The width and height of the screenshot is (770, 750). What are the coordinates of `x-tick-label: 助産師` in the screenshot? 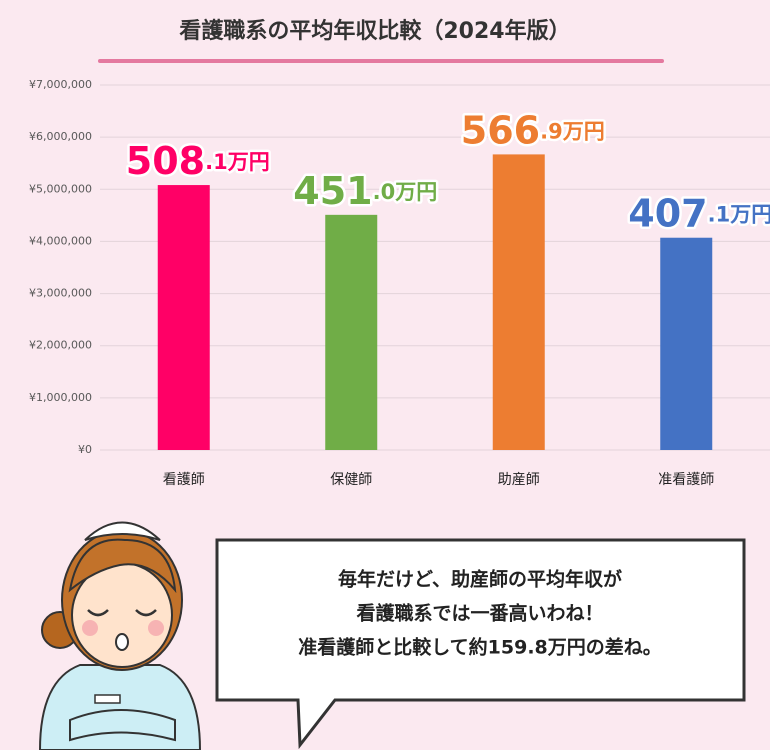 It's located at (519, 480).